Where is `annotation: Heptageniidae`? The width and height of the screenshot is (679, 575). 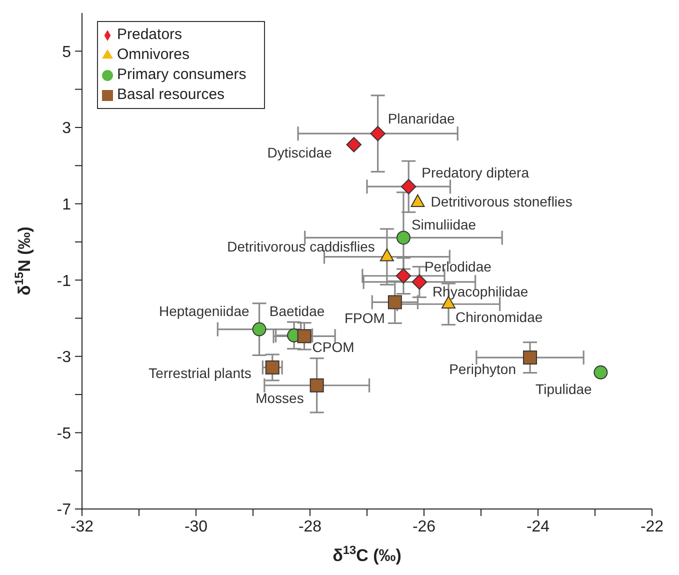
annotation: Heptageniidae is located at coordinates (204, 311).